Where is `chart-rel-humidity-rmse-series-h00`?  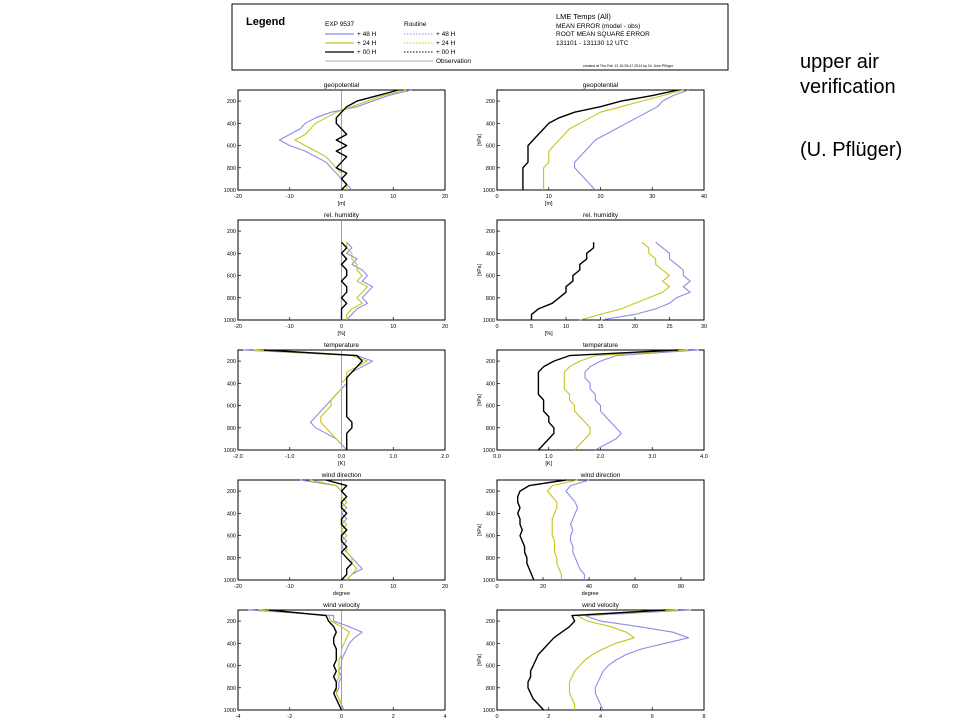 chart-rel-humidity-rmse-series-h00 is located at coordinates (562, 281).